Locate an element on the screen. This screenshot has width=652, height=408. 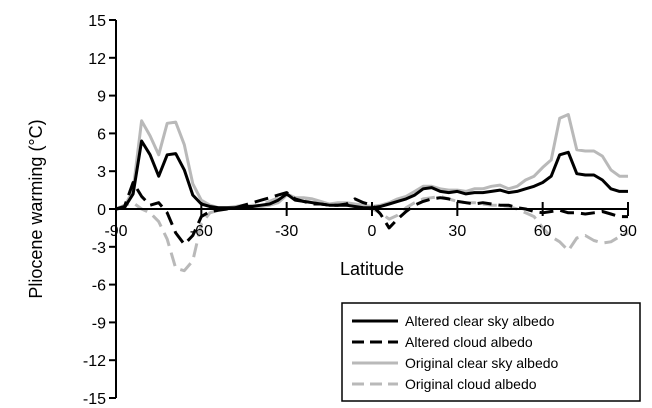
x-tick-label: 60 is located at coordinates (543, 231).